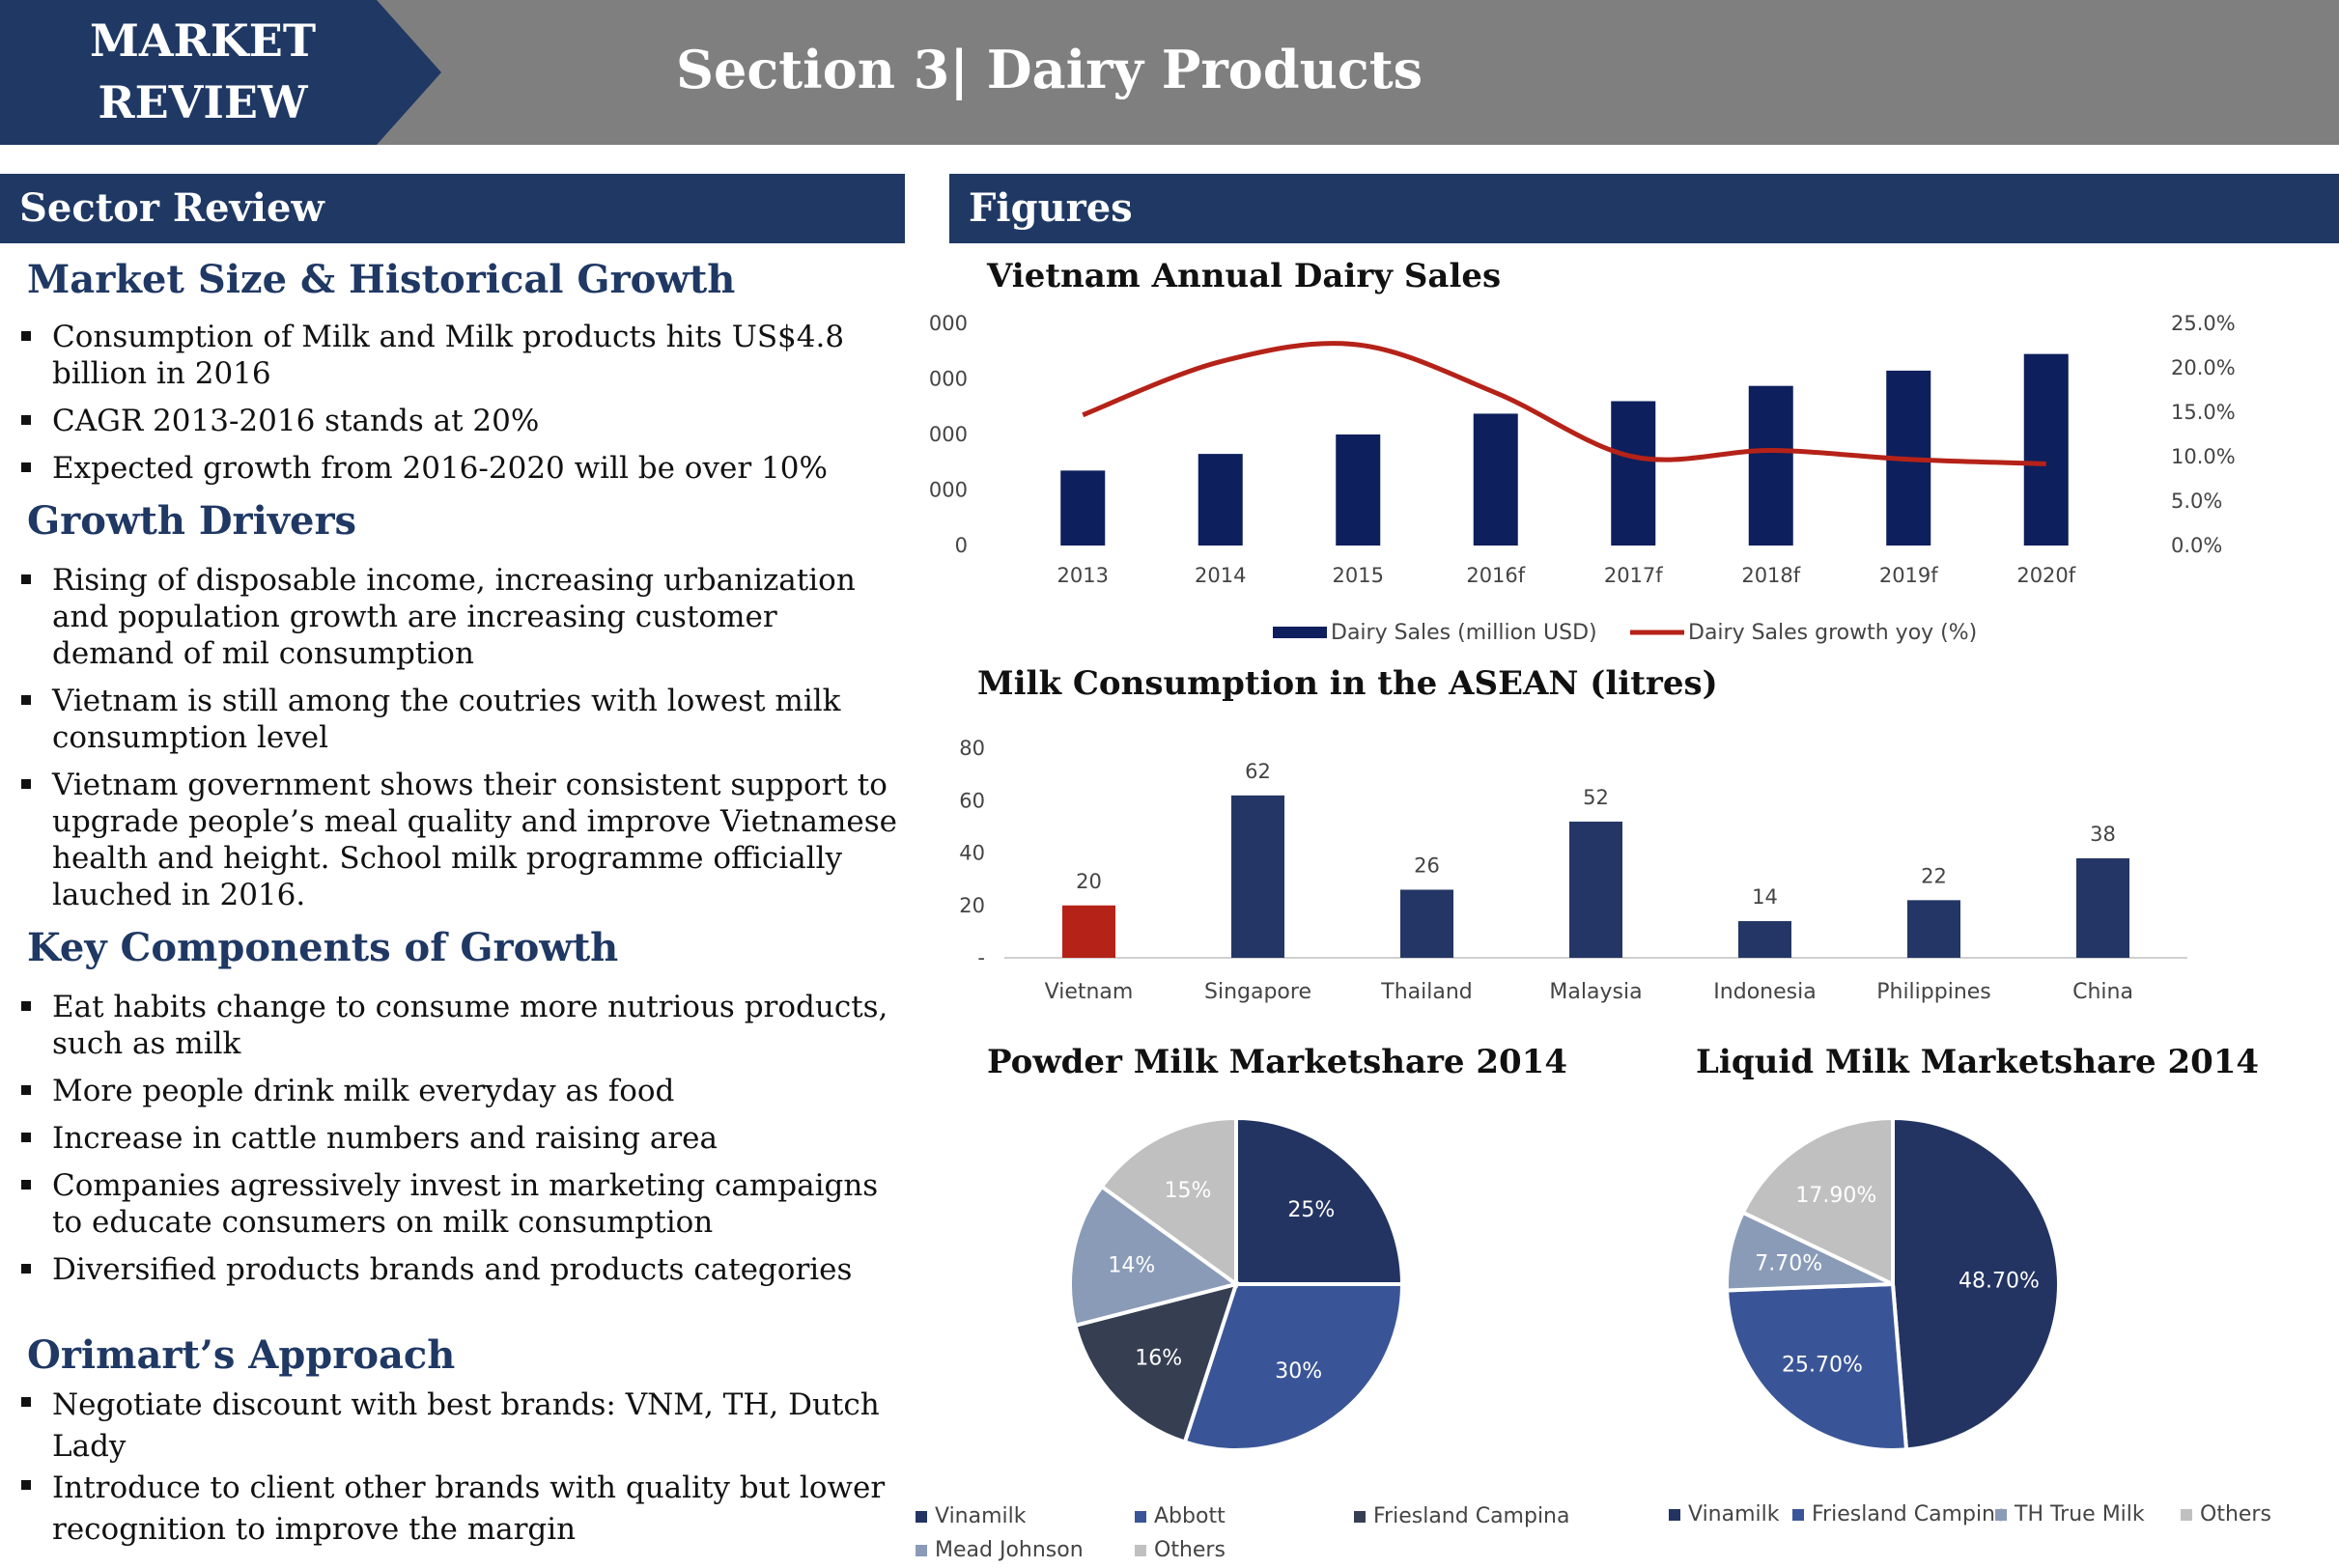 This screenshot has width=2339, height=1568. What do you see at coordinates (1220, 575) in the screenshot?
I see `x-tick-label: 2014` at bounding box center [1220, 575].